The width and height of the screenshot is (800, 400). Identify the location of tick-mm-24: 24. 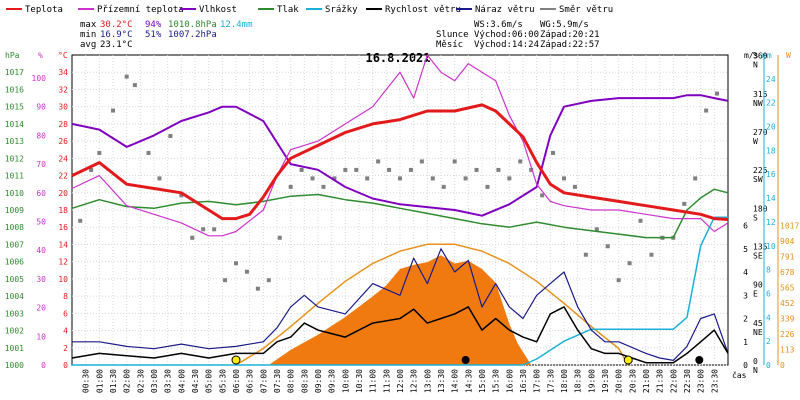
(771, 79).